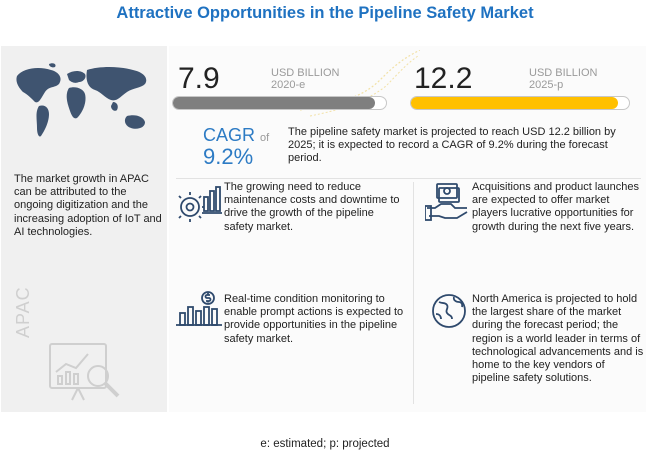  Describe the element at coordinates (199, 308) in the screenshot. I see `bar-chart-dollar-icon` at that location.